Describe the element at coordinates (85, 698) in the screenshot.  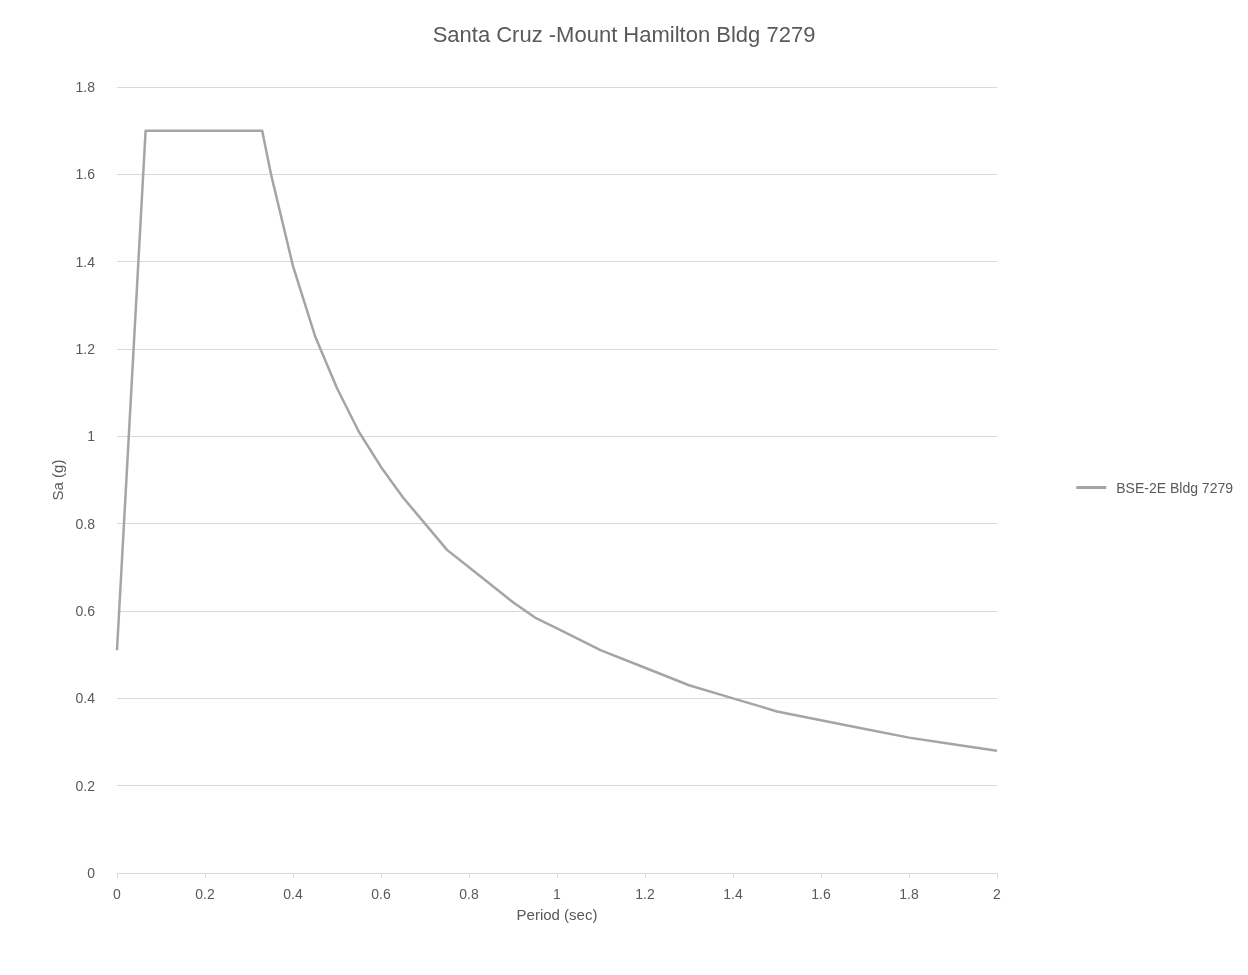
I see `y-tick-label: 0.4` at that location.